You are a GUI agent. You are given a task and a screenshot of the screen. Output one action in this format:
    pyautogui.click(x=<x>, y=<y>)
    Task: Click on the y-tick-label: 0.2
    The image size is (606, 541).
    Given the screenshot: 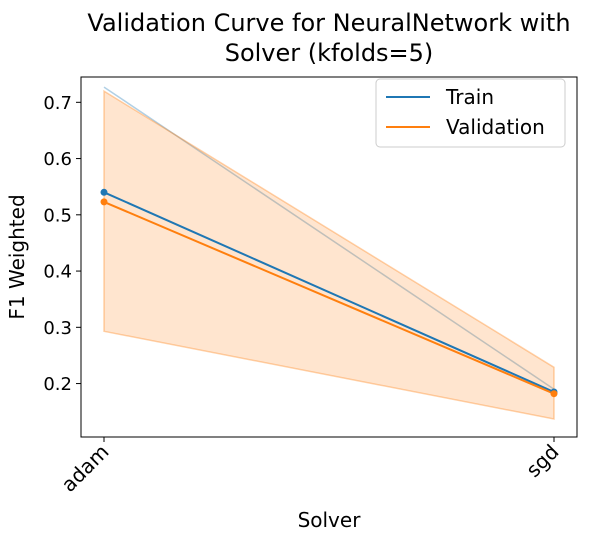 What is the action you would take?
    pyautogui.click(x=57, y=384)
    